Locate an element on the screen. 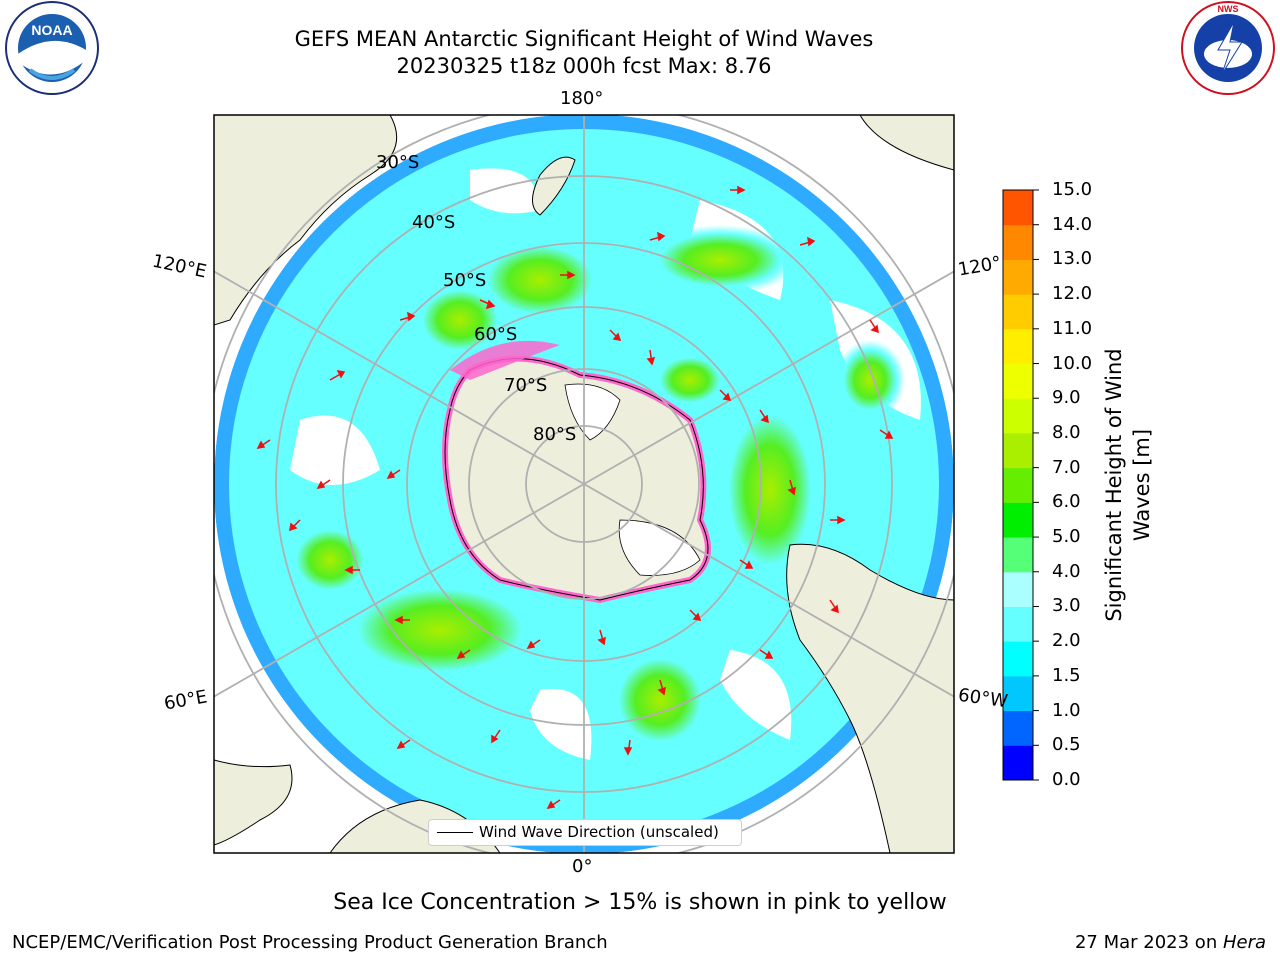  lat-label-50s: 50°S is located at coordinates (465, 280).